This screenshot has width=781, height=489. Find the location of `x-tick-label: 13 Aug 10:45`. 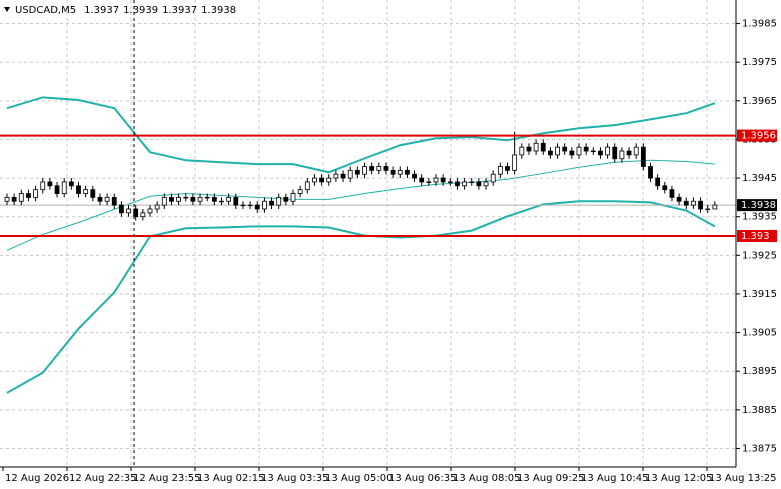

x-tick-label: 13 Aug 10:45 is located at coordinates (614, 478).